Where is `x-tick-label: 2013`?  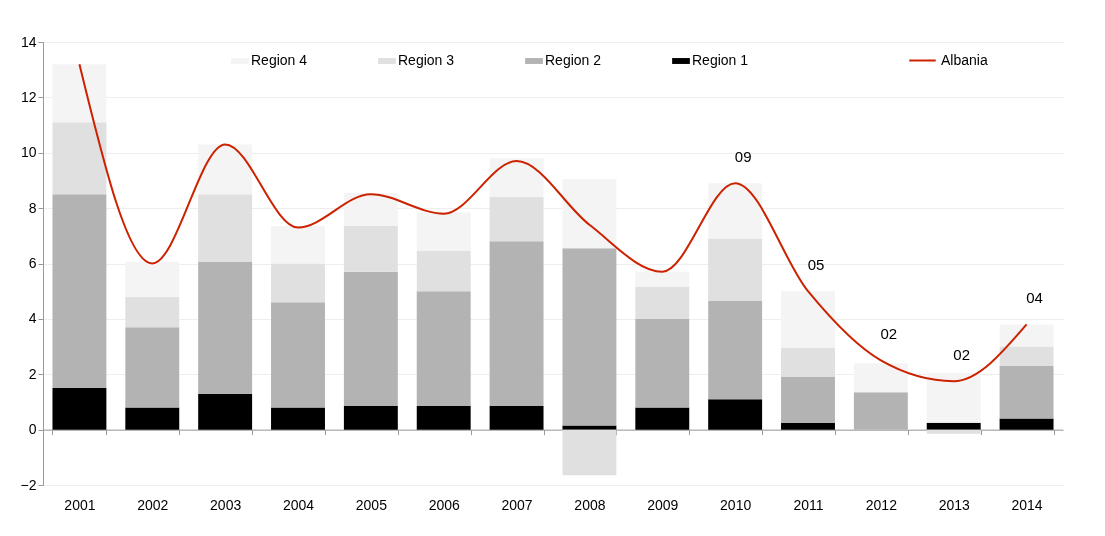
x-tick-label: 2013 is located at coordinates (954, 504).